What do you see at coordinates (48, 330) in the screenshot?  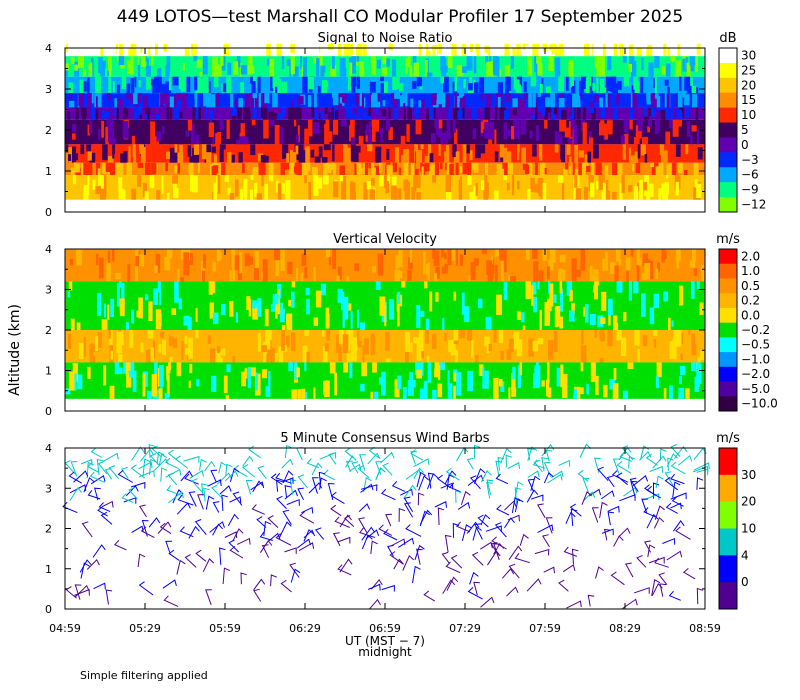 I see `y-tick-label: 2` at bounding box center [48, 330].